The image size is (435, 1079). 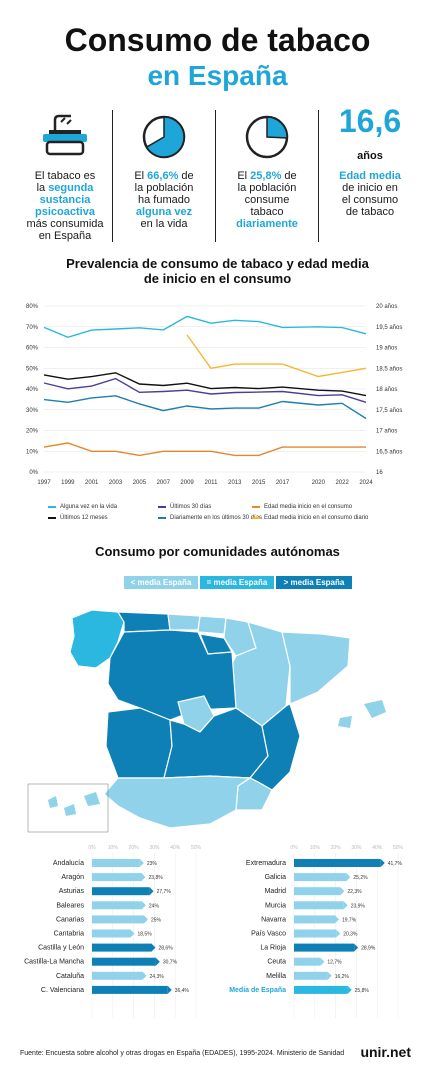 What do you see at coordinates (217, 40) in the screenshot?
I see `page-title: Consumo de tabaco` at bounding box center [217, 40].